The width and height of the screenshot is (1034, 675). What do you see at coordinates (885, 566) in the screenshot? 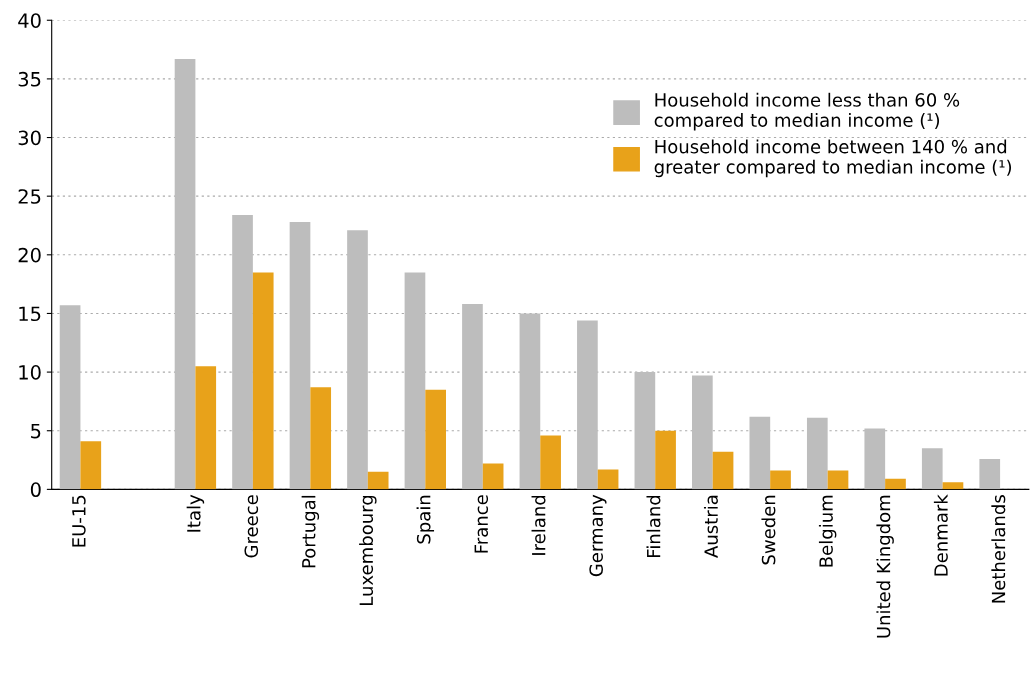
I see `x-tick-label: United Kingdom` at bounding box center [885, 566].